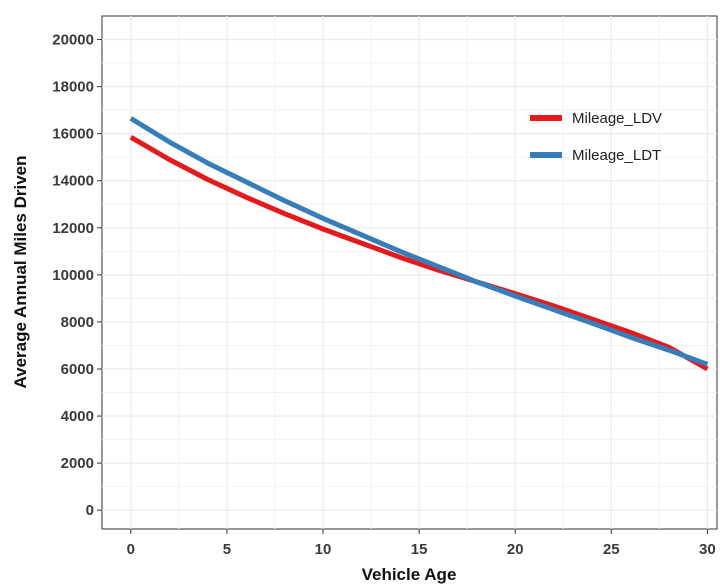 The width and height of the screenshot is (720, 585). What do you see at coordinates (617, 118) in the screenshot?
I see `legend-label-mileage-ldv: Mileage_LDV` at bounding box center [617, 118].